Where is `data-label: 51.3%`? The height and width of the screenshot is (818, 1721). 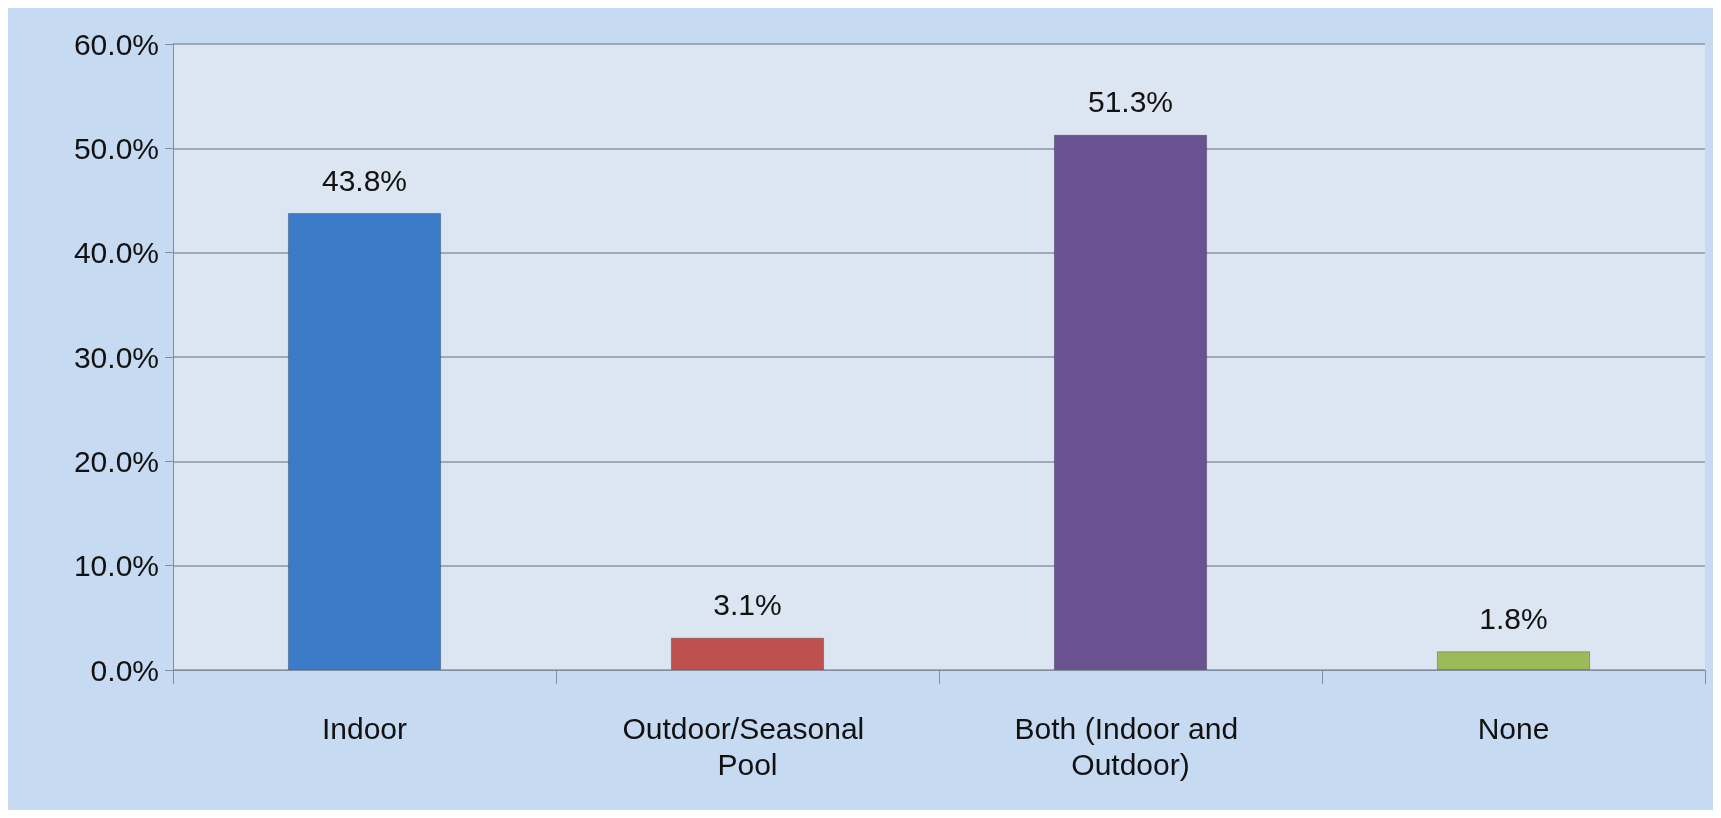
data-label: 51.3% is located at coordinates (1130, 102).